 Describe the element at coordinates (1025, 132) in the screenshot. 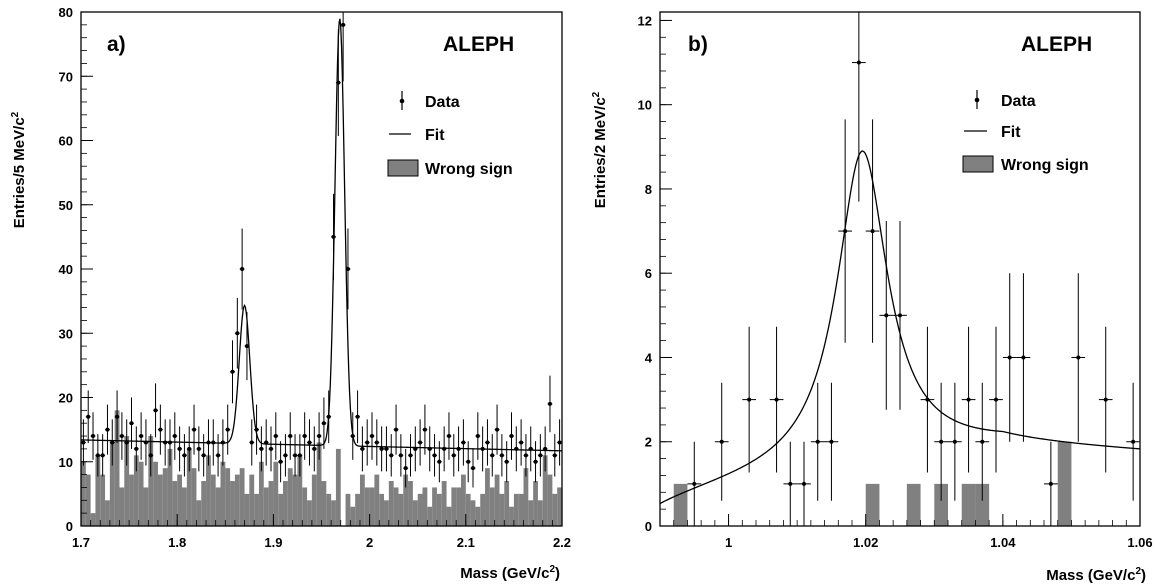

I see `legend-b: Data Fit Wrong sign` at that location.